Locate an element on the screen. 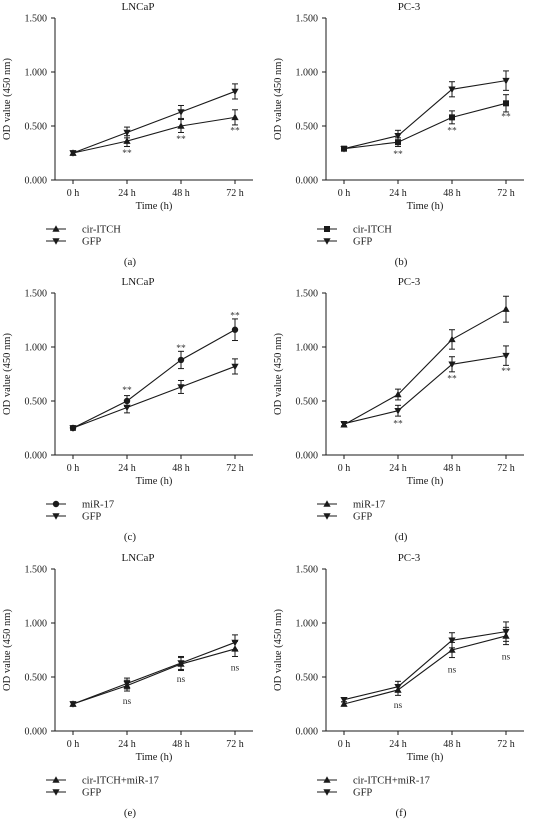 This screenshot has width=542, height=826. legend-label: miR-17 is located at coordinates (369, 505).